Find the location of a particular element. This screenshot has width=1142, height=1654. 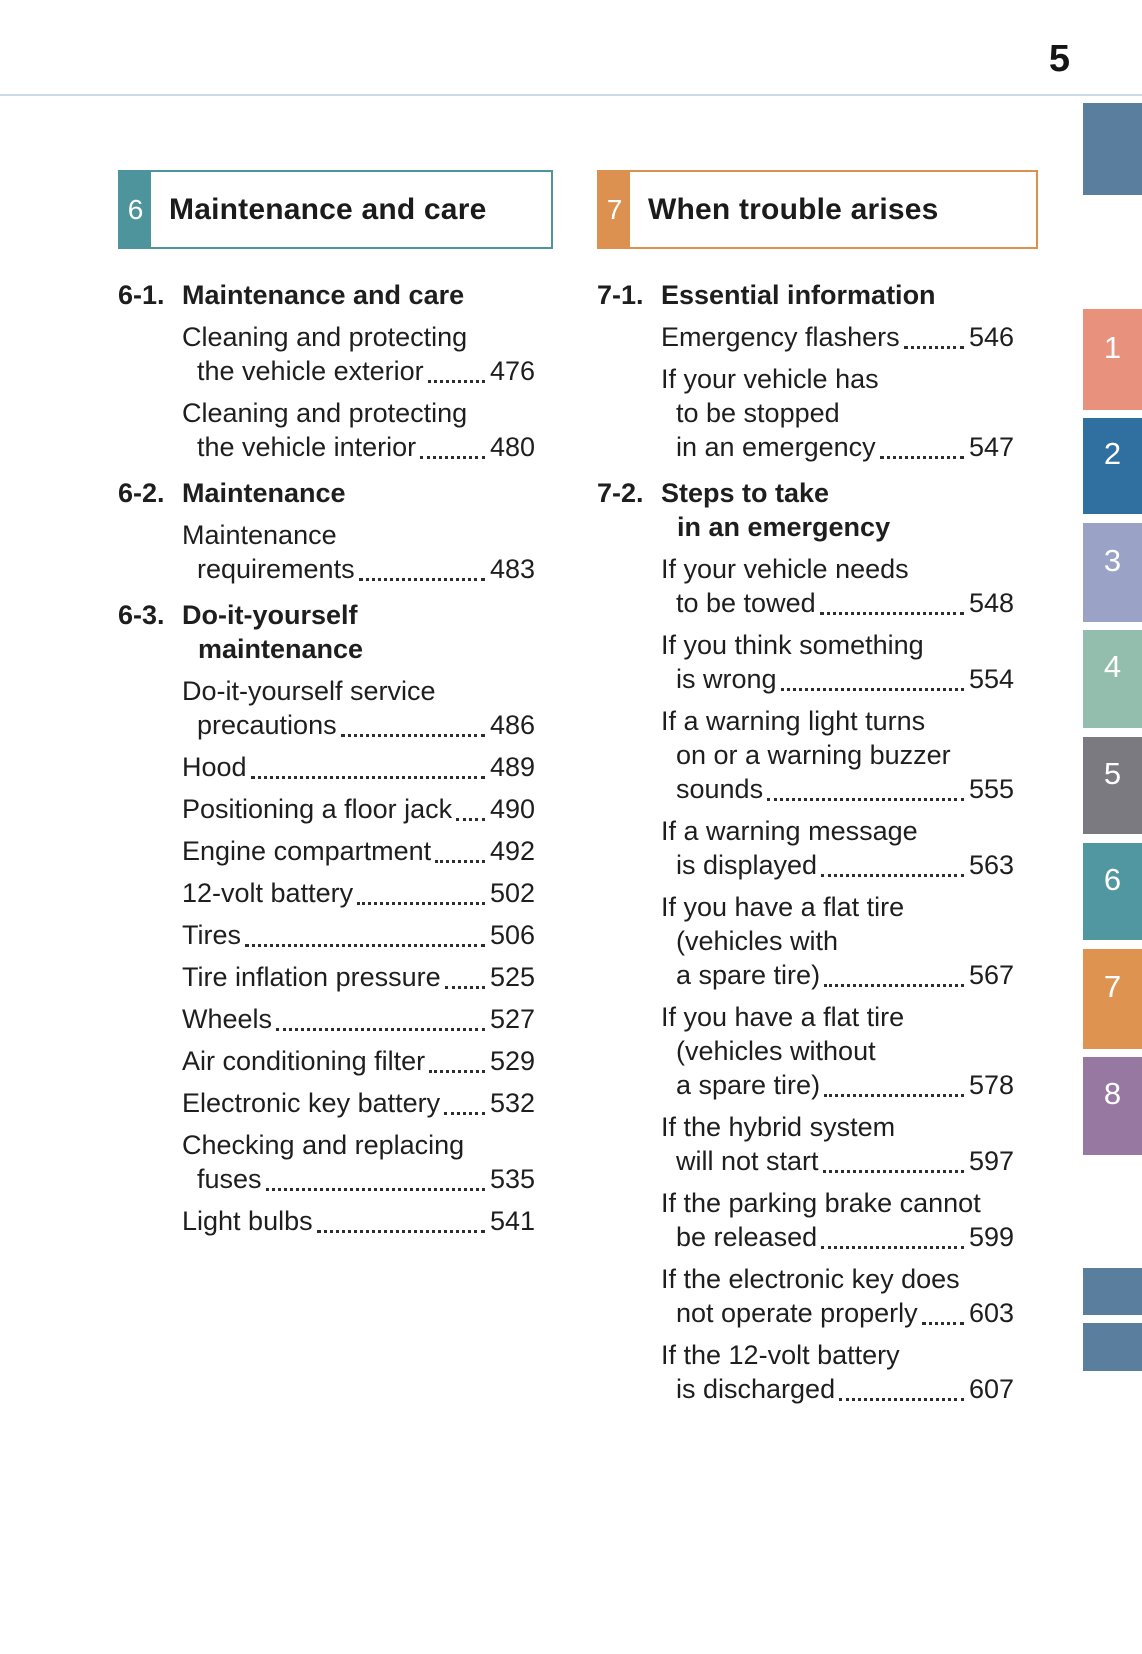

section-heading: 6-3. Do-it-yourself maintenance is located at coordinates (326, 632).